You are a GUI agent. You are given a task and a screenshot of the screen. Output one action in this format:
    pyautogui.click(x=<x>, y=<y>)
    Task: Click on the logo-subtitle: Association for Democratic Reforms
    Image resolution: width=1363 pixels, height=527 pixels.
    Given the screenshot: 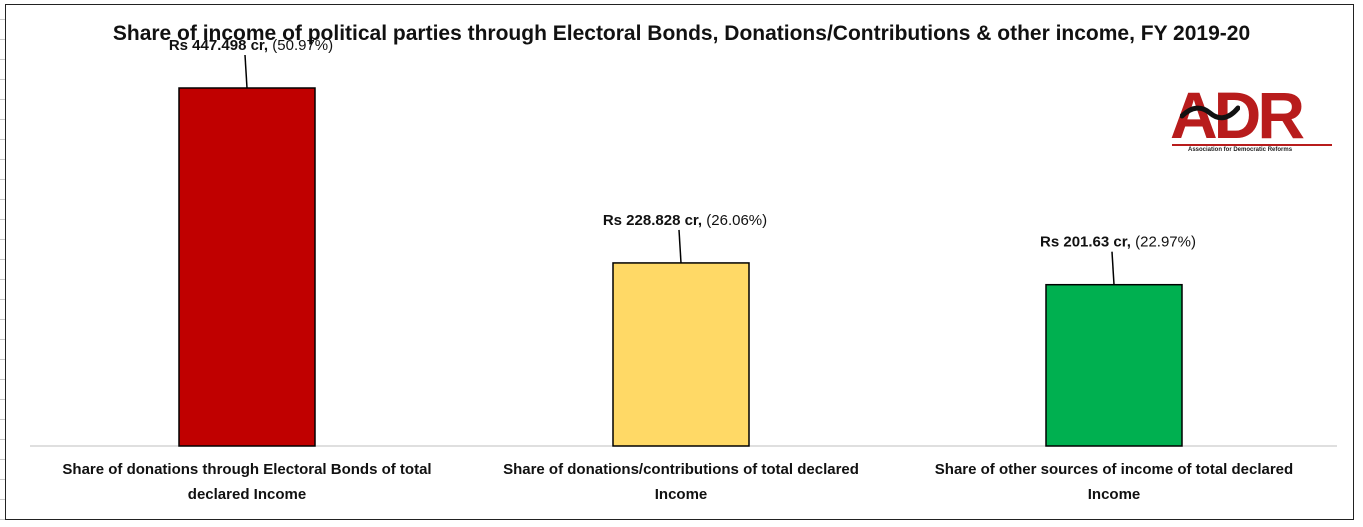 What is the action you would take?
    pyautogui.click(x=1240, y=150)
    